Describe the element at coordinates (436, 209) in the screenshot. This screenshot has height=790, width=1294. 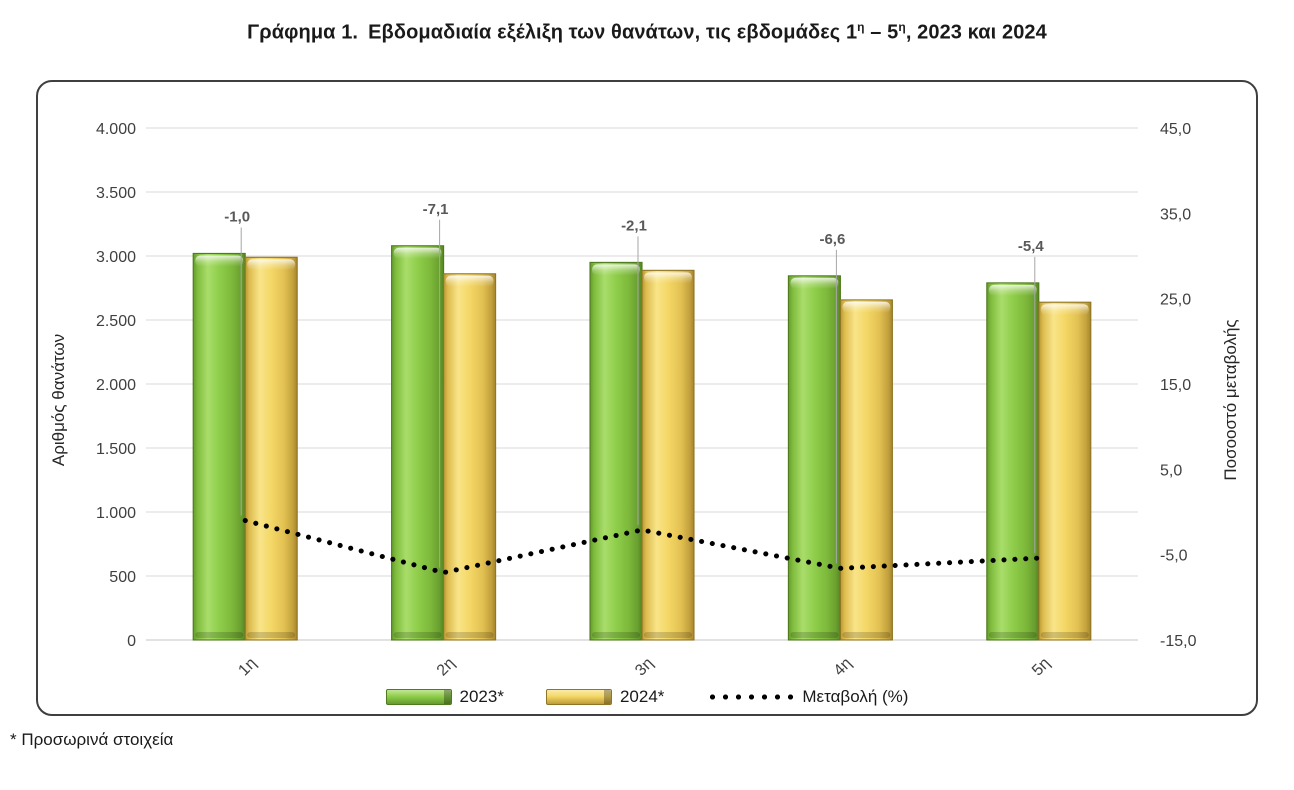
I see `change-data-label-week-2: -7,1` at that location.